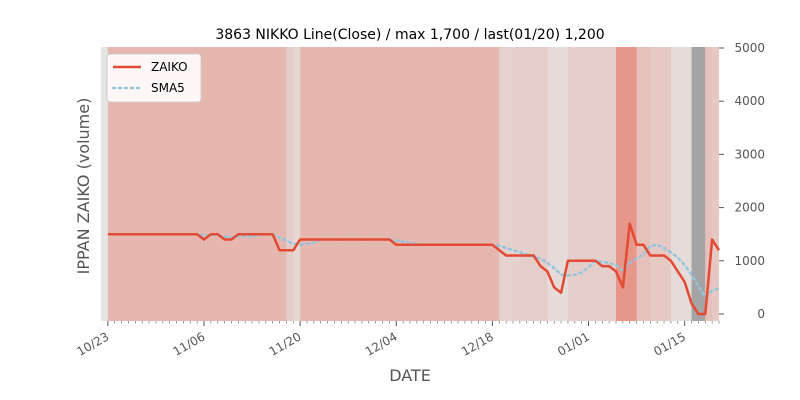  I want to click on y-tick-label: 0, so click(761, 314).